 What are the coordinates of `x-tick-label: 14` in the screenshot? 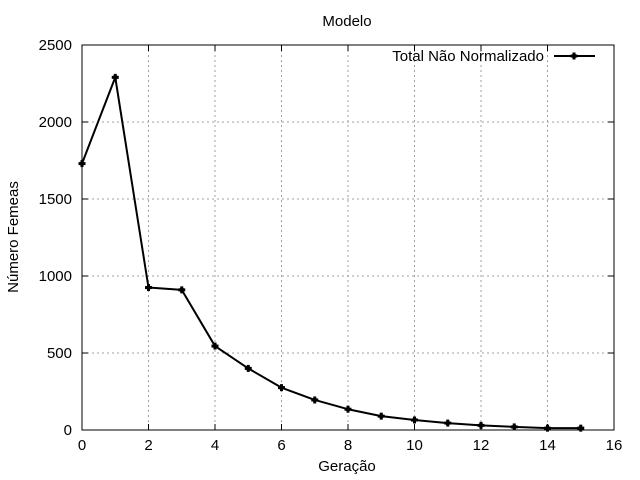 It's located at (547, 445).